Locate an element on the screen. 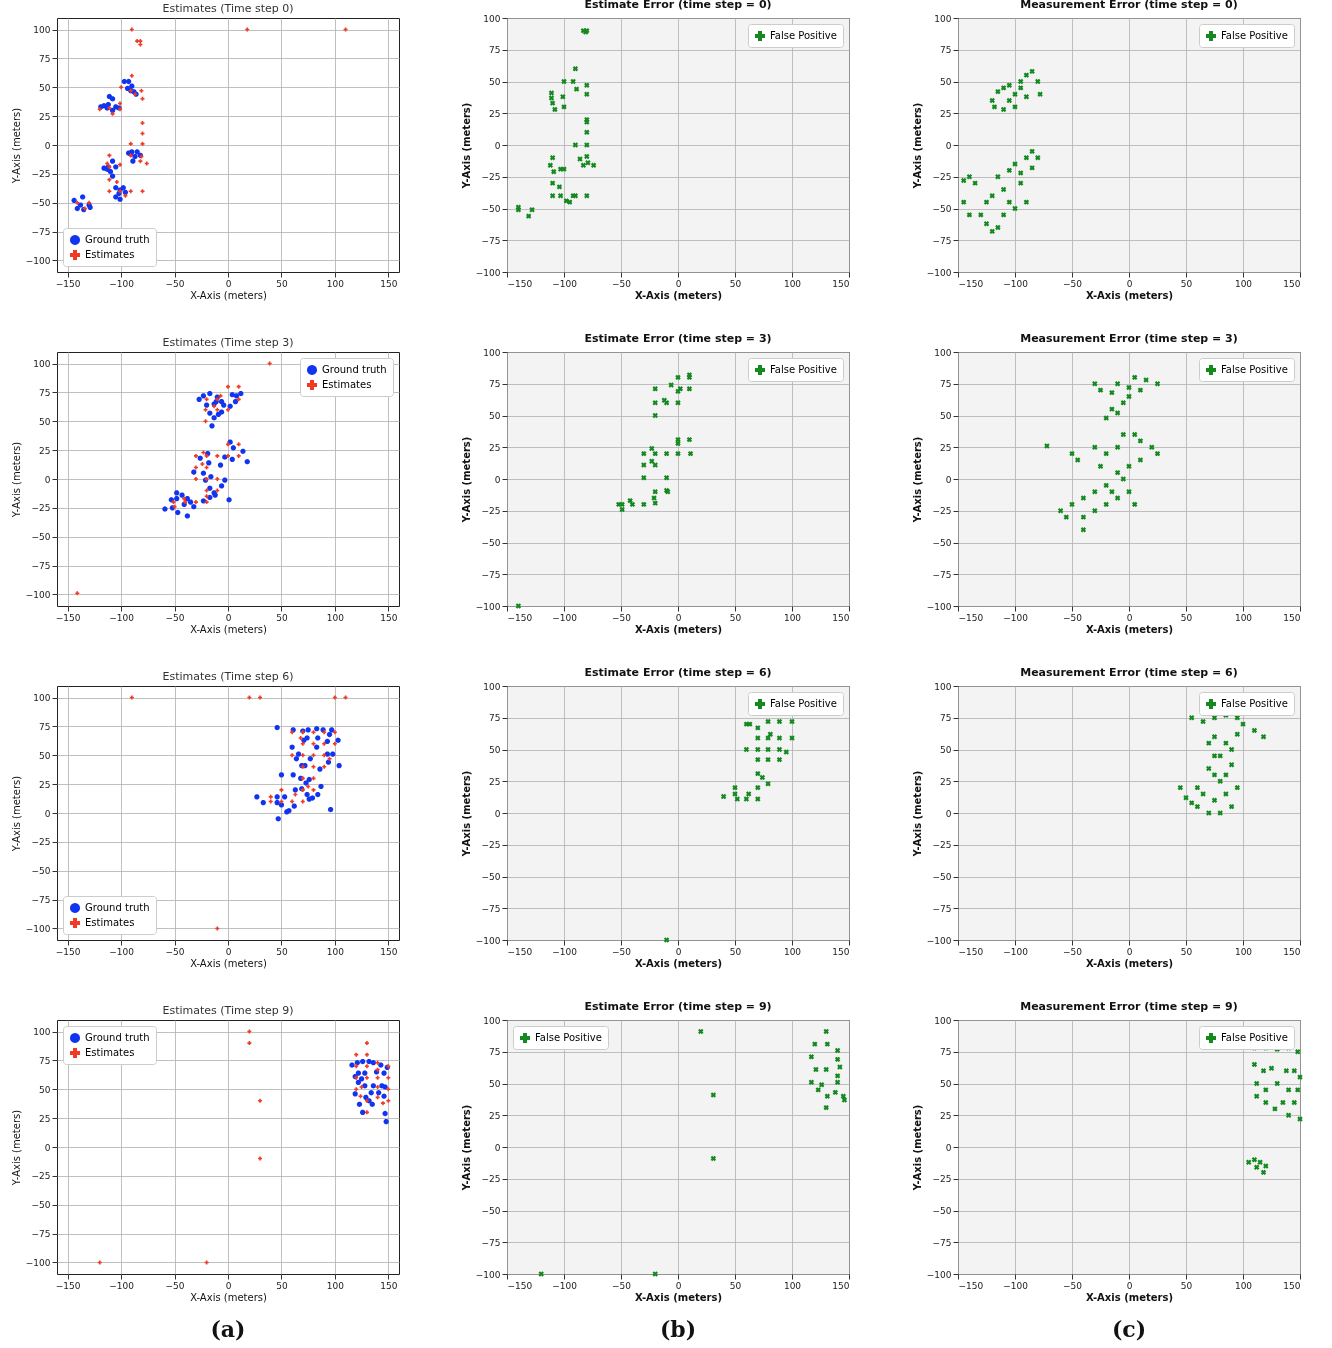 The image size is (1332, 1348). chart-title: Estimate Error (time step = 9) is located at coordinates (678, 1006).